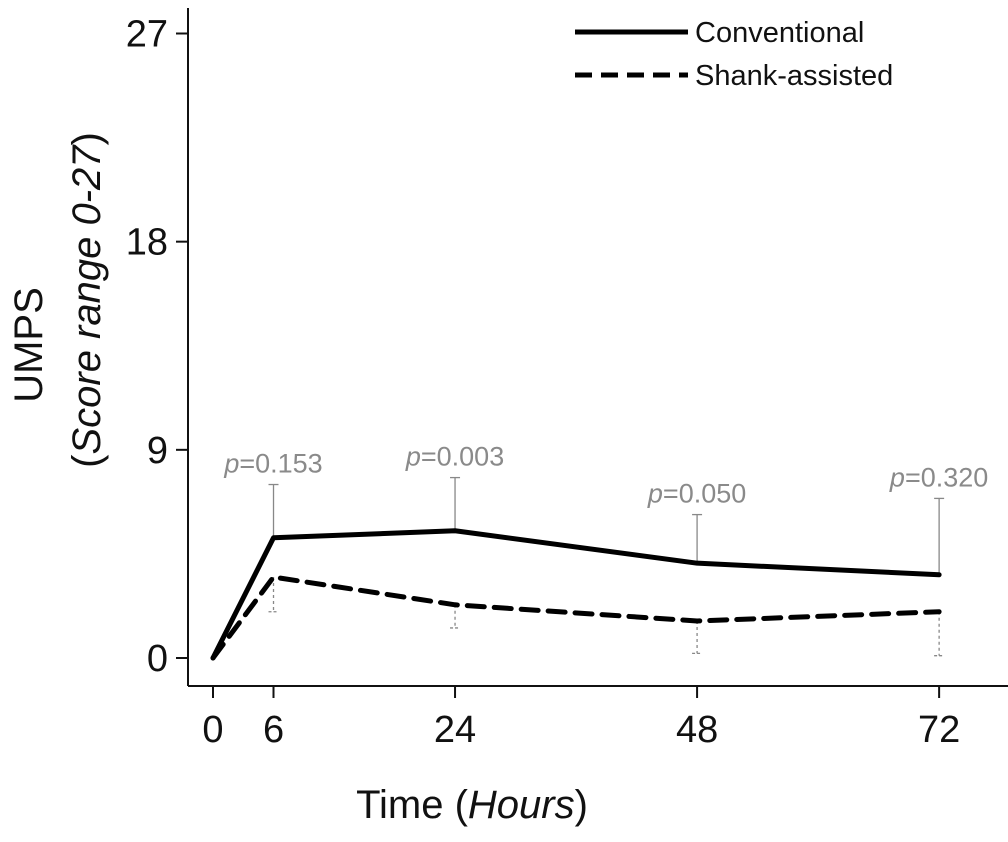 The height and width of the screenshot is (842, 1008). I want to click on p-value: =0.320, so click(946, 477).